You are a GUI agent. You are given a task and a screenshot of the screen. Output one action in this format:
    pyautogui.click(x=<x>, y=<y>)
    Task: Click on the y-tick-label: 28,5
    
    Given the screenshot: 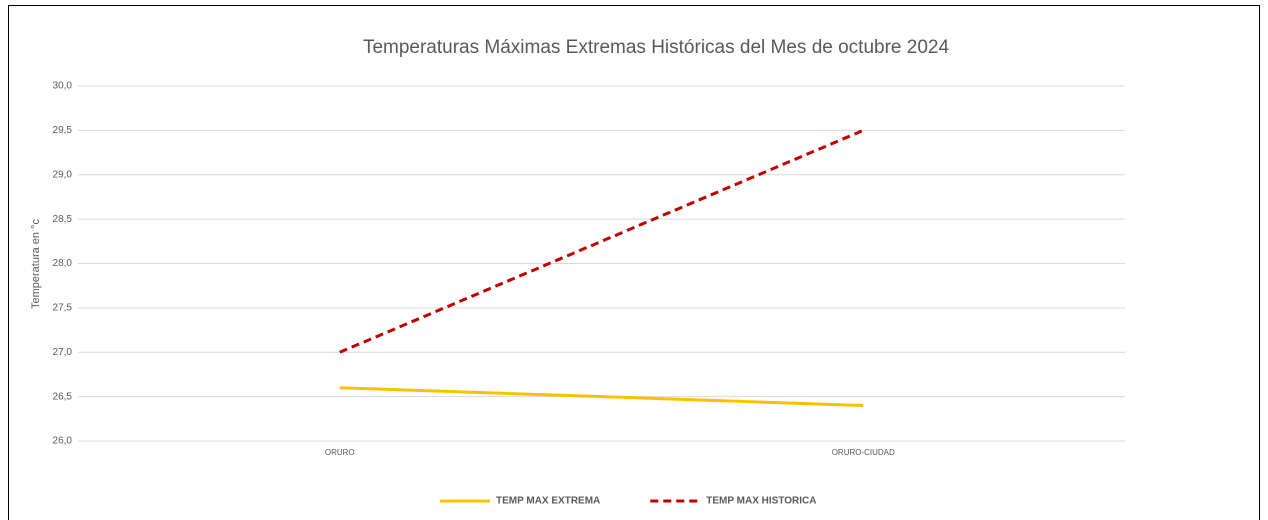 What is the action you would take?
    pyautogui.click(x=63, y=219)
    